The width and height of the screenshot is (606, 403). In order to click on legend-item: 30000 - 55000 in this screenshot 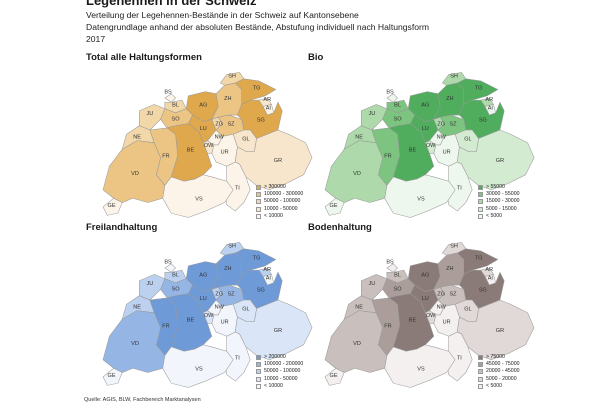, I will do `click(498, 194)`.